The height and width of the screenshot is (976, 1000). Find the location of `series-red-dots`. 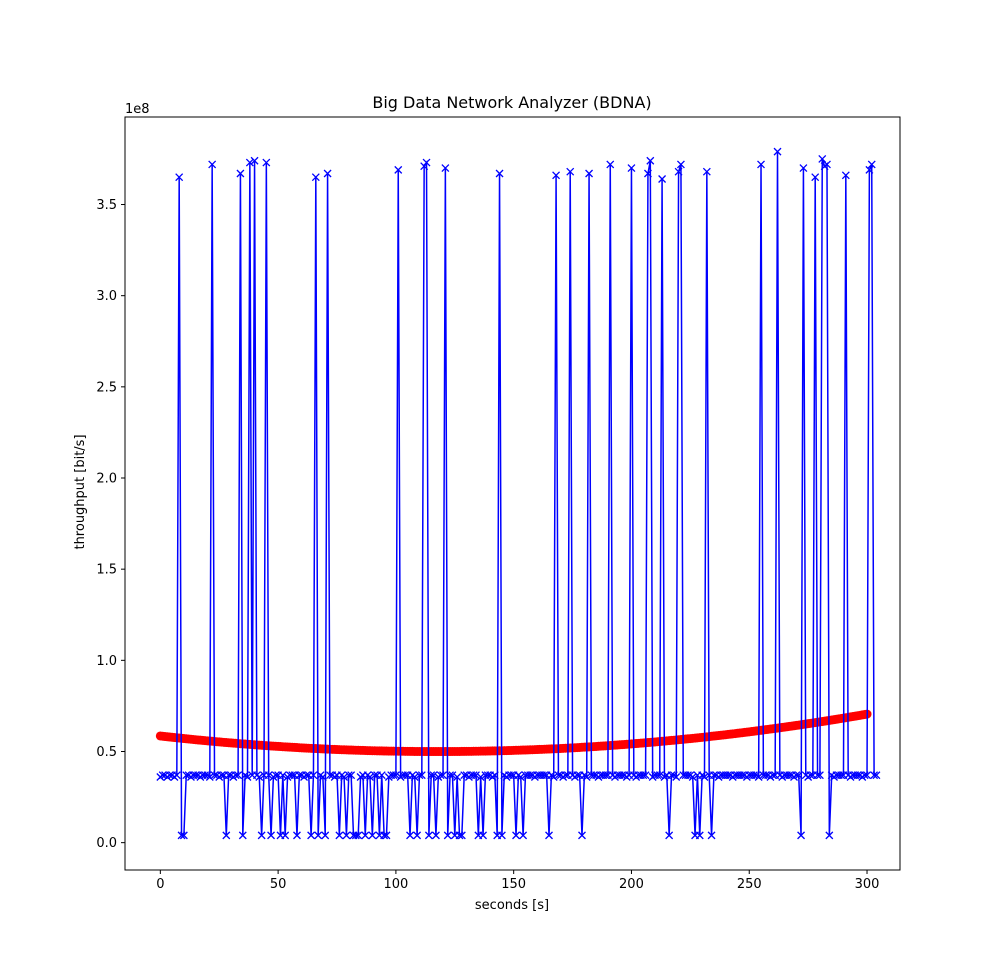

series-red-dots is located at coordinates (513, 733).